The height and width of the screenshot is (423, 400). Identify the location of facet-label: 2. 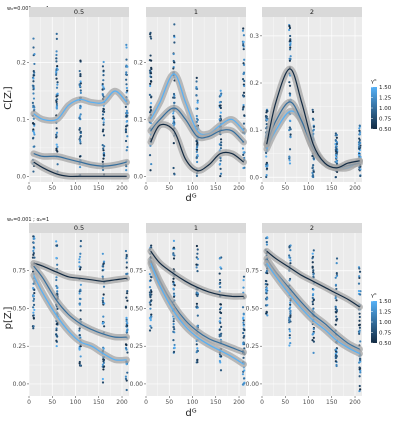
(312, 12).